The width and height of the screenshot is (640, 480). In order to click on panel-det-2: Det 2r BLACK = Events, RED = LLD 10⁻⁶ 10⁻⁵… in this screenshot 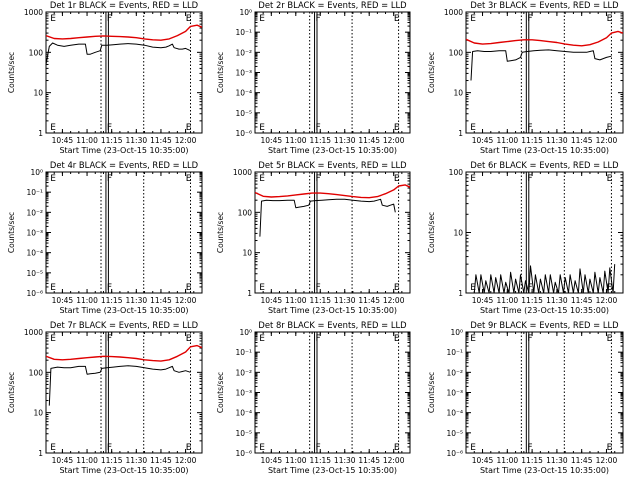, I will do `click(313, 77)`.